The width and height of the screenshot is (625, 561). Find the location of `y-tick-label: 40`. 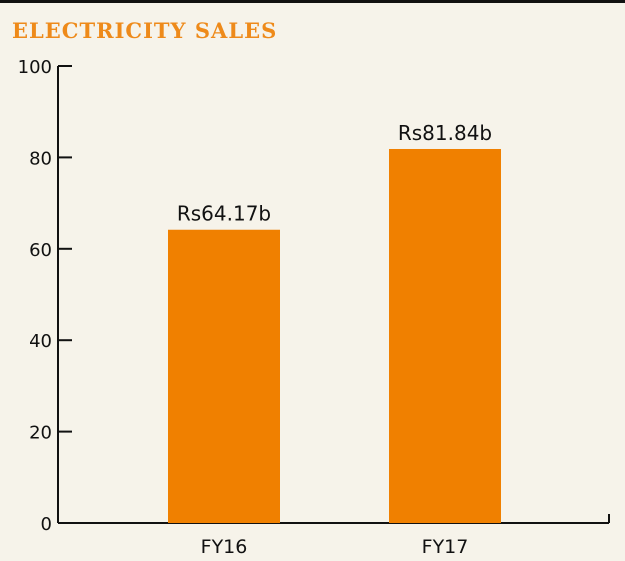

y-tick-label: 40 is located at coordinates (40, 341).